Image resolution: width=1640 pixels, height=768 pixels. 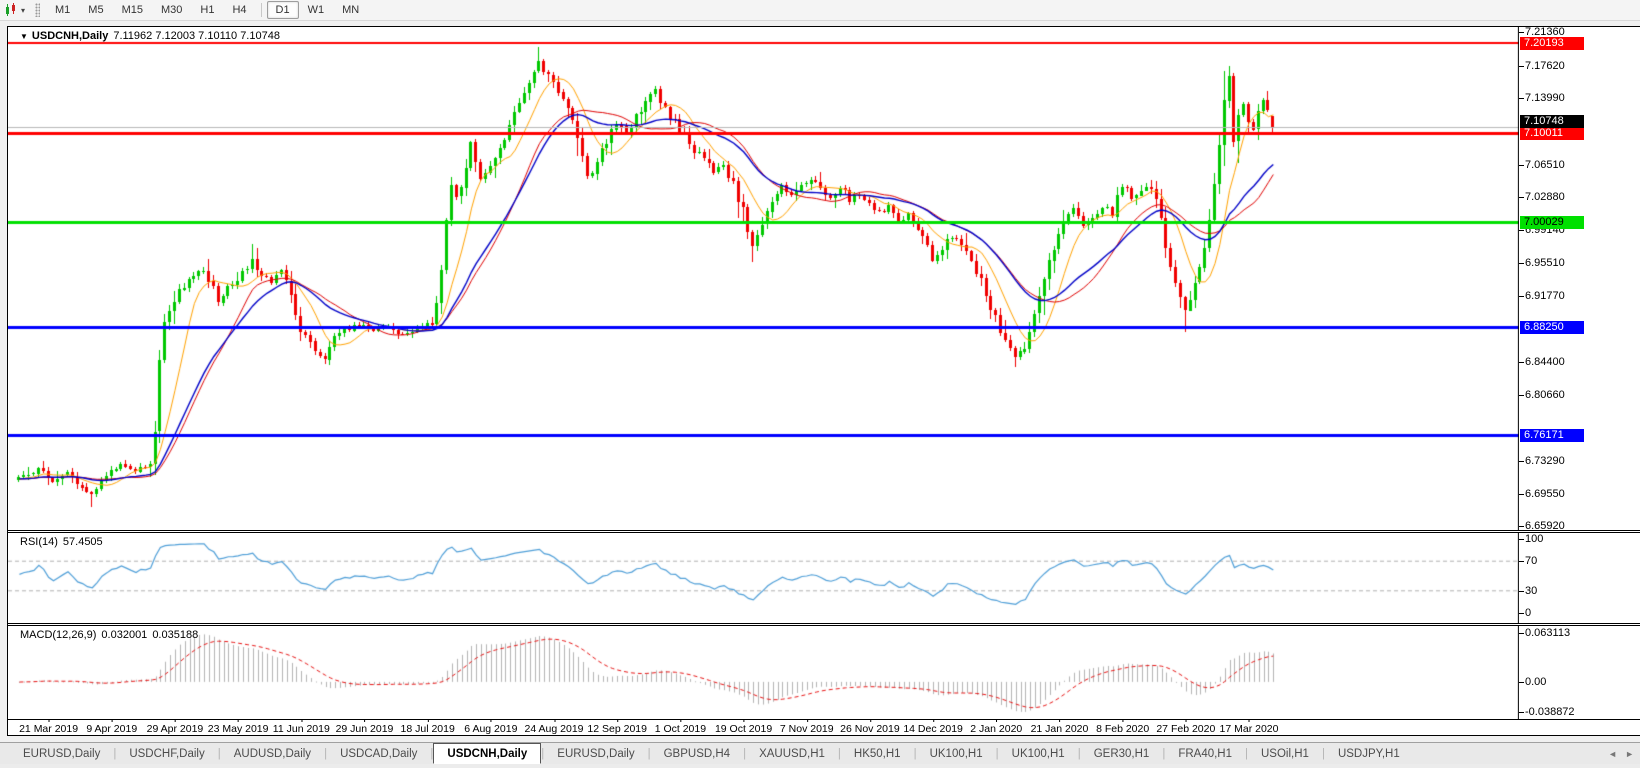 I want to click on timeframe-button-m15: M15, so click(x=132, y=10).